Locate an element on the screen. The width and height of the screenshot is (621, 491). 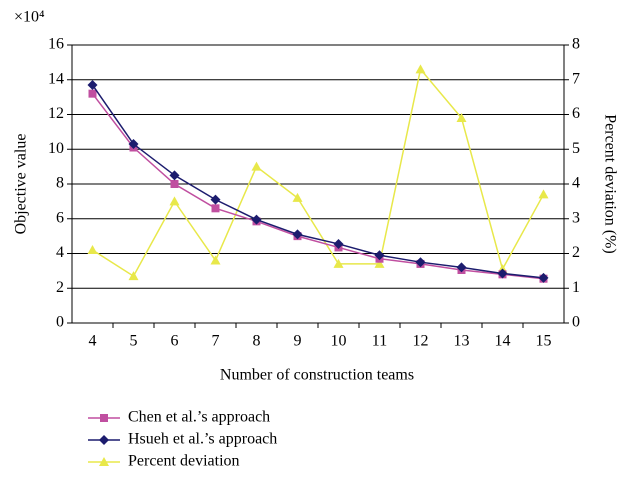
y2-tick-label: 4 is located at coordinates (576, 183).